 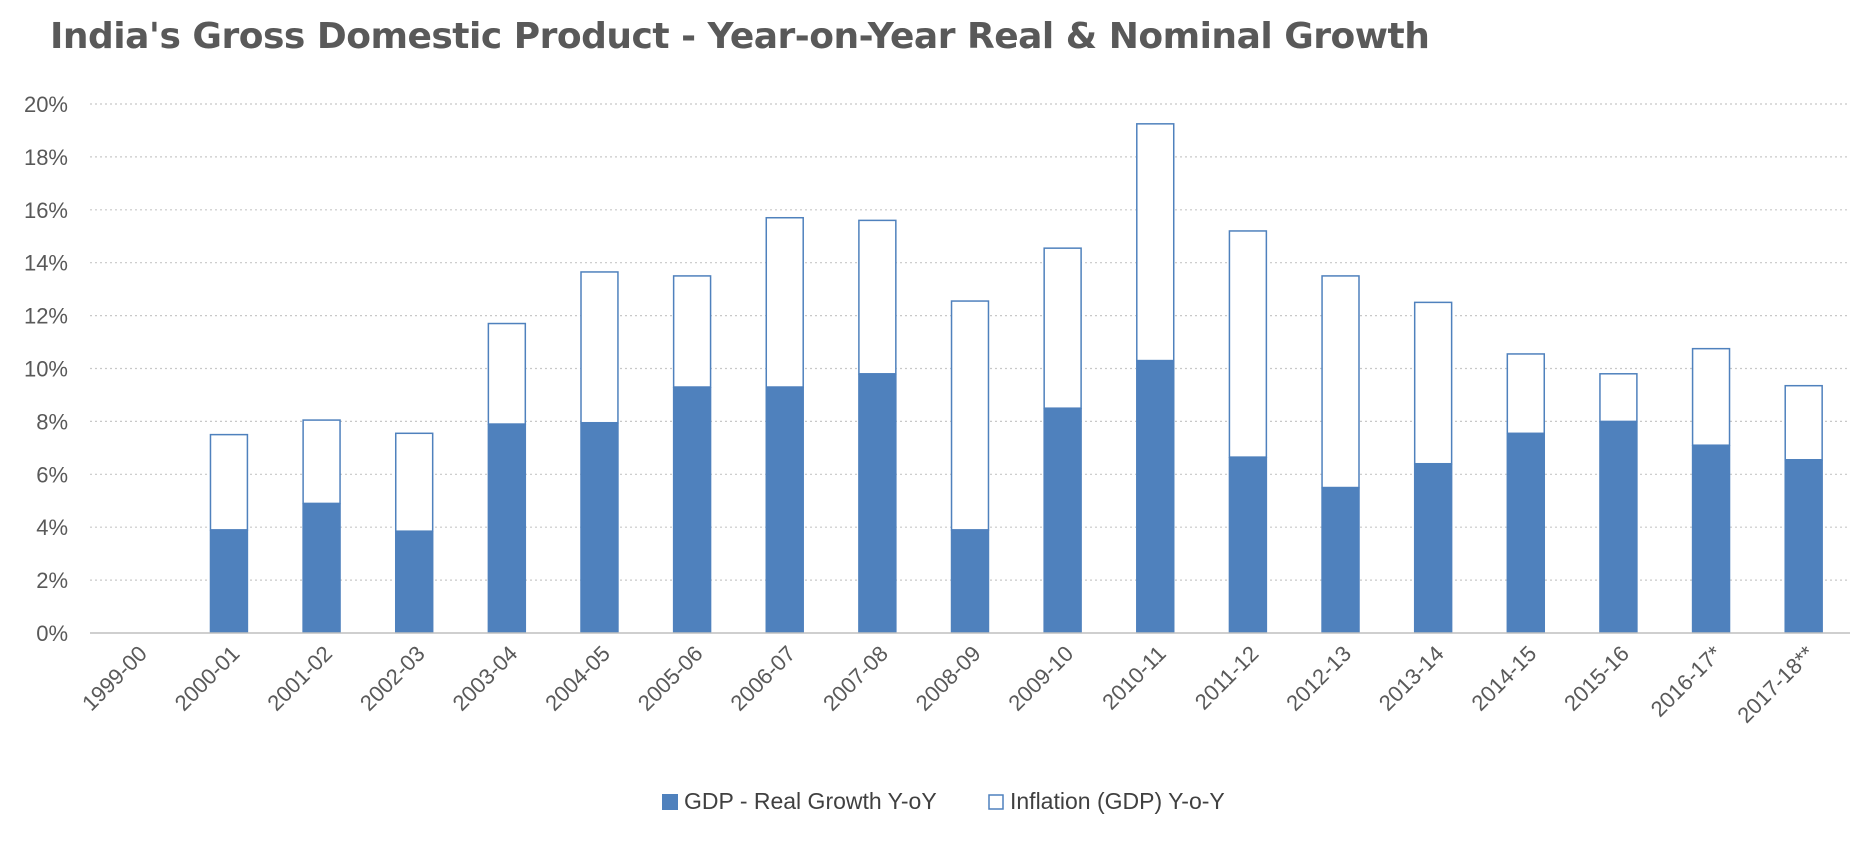 I want to click on x-tick-label: 2002-03, so click(x=392, y=678).